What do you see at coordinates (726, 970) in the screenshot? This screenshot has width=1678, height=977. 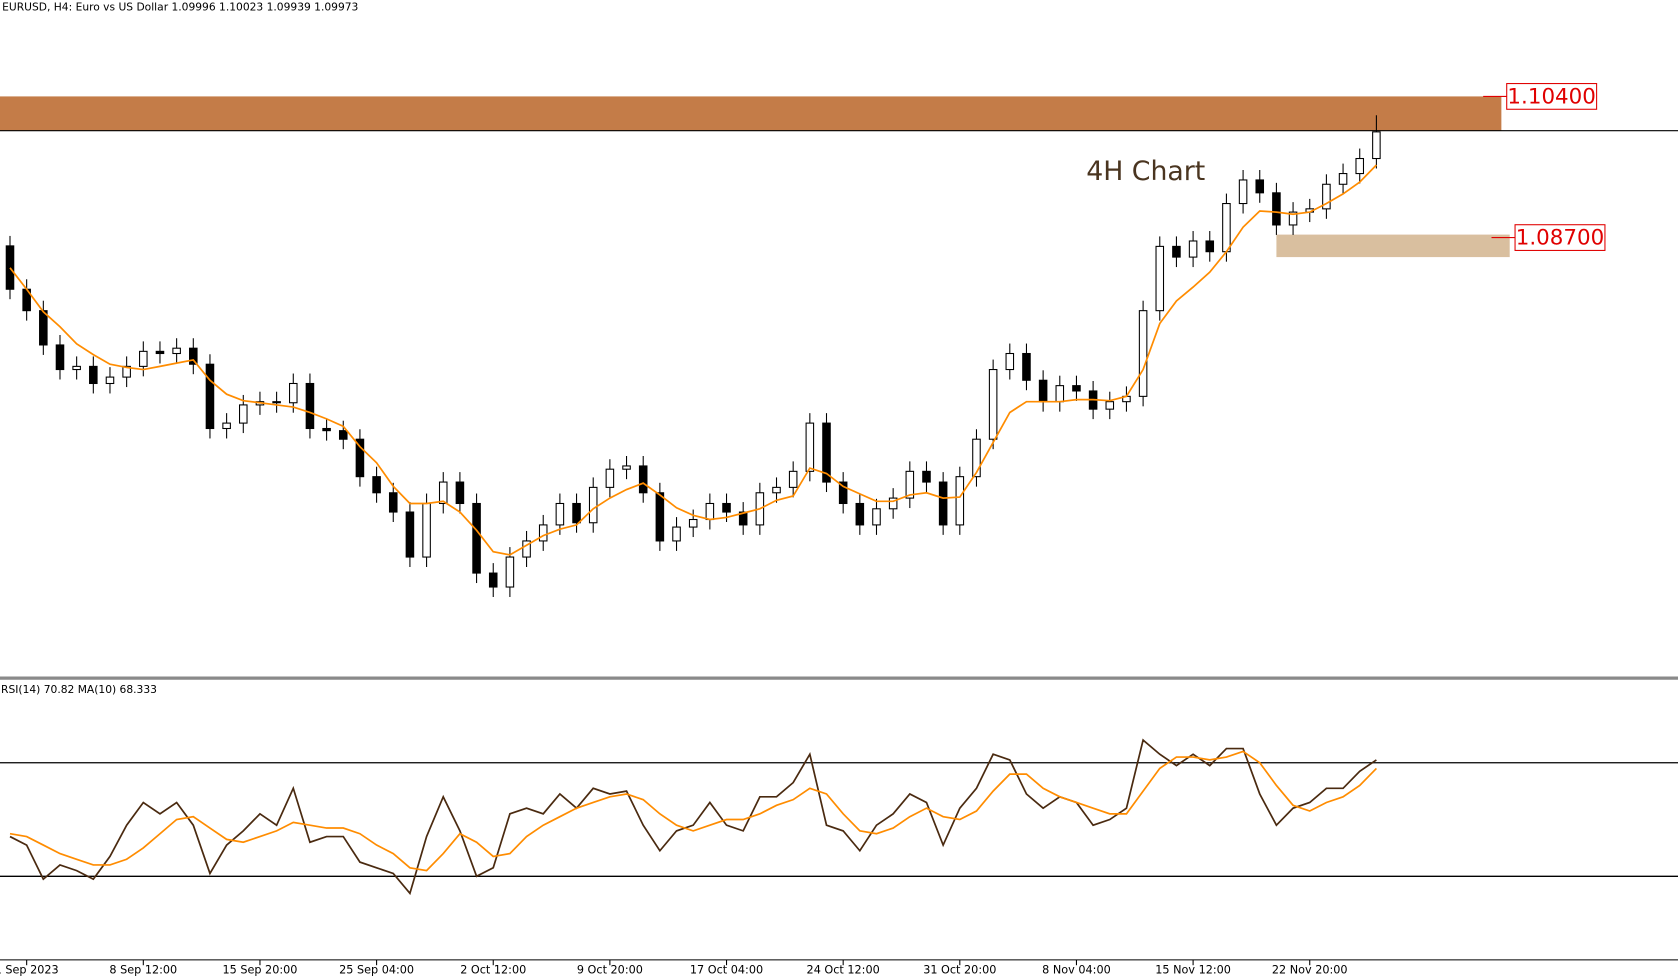 I see `x-tick-label: 17 Oct 04:00` at bounding box center [726, 970].